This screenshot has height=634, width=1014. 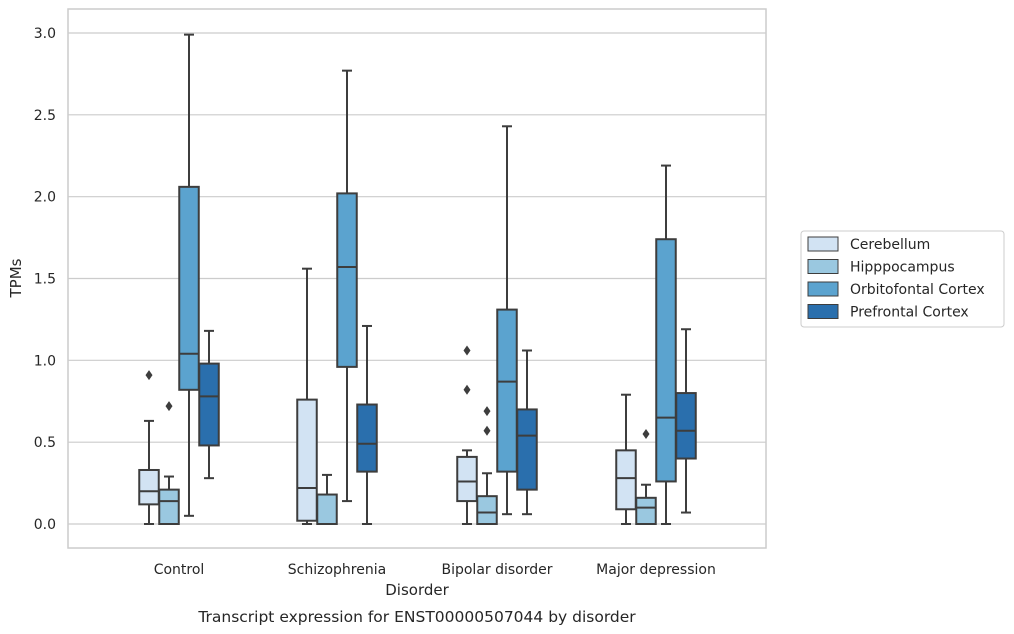 I want to click on y-tick-label: 0.0, so click(x=45, y=525).